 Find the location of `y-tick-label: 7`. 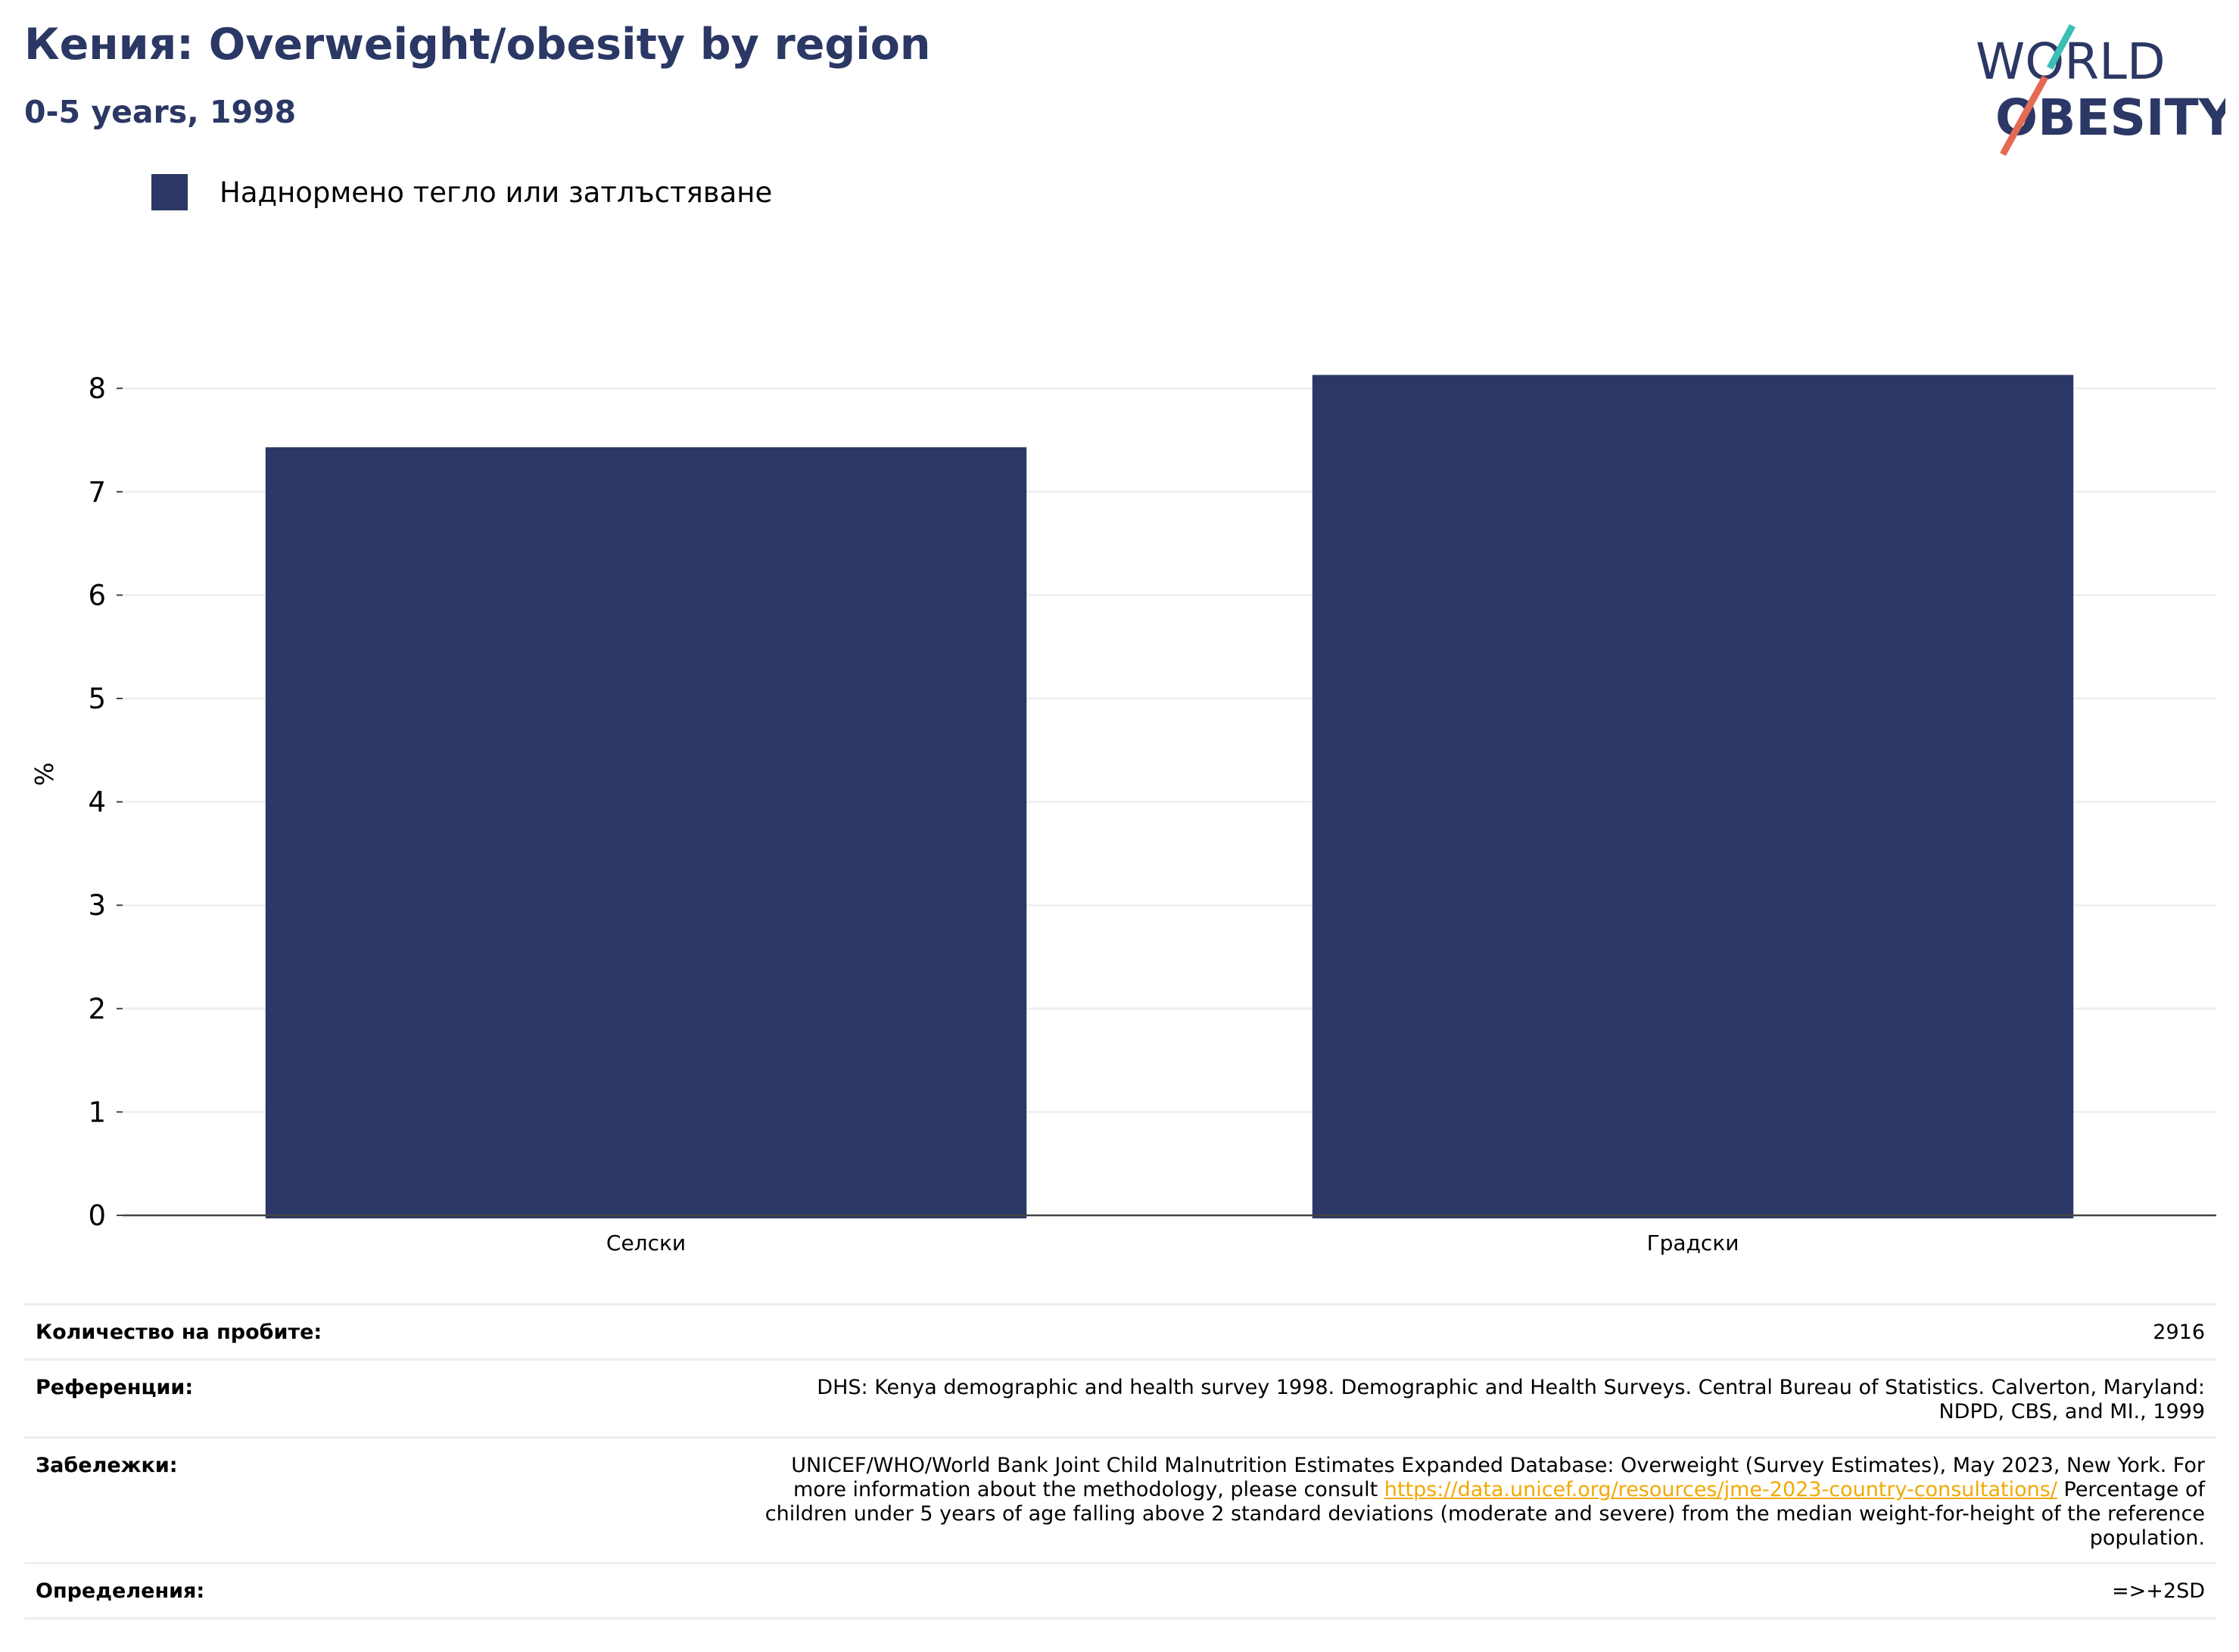

y-tick-label: 7 is located at coordinates (97, 493).